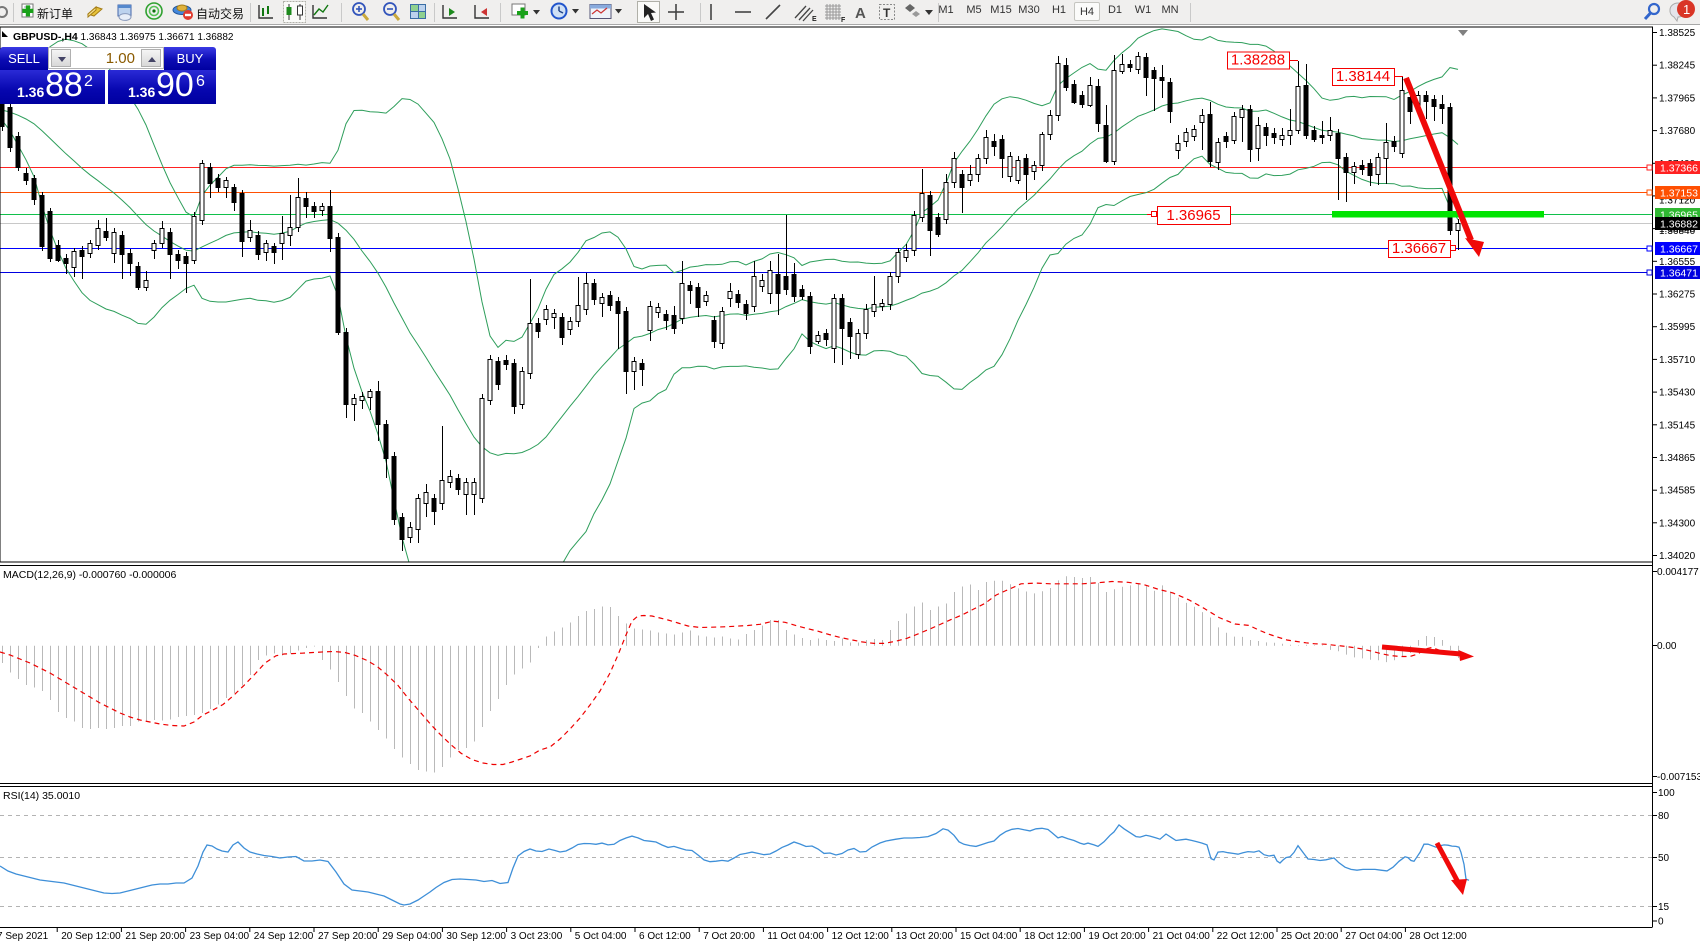  What do you see at coordinates (1677, 425) in the screenshot?
I see `svg-text: 1.35145` at bounding box center [1677, 425].